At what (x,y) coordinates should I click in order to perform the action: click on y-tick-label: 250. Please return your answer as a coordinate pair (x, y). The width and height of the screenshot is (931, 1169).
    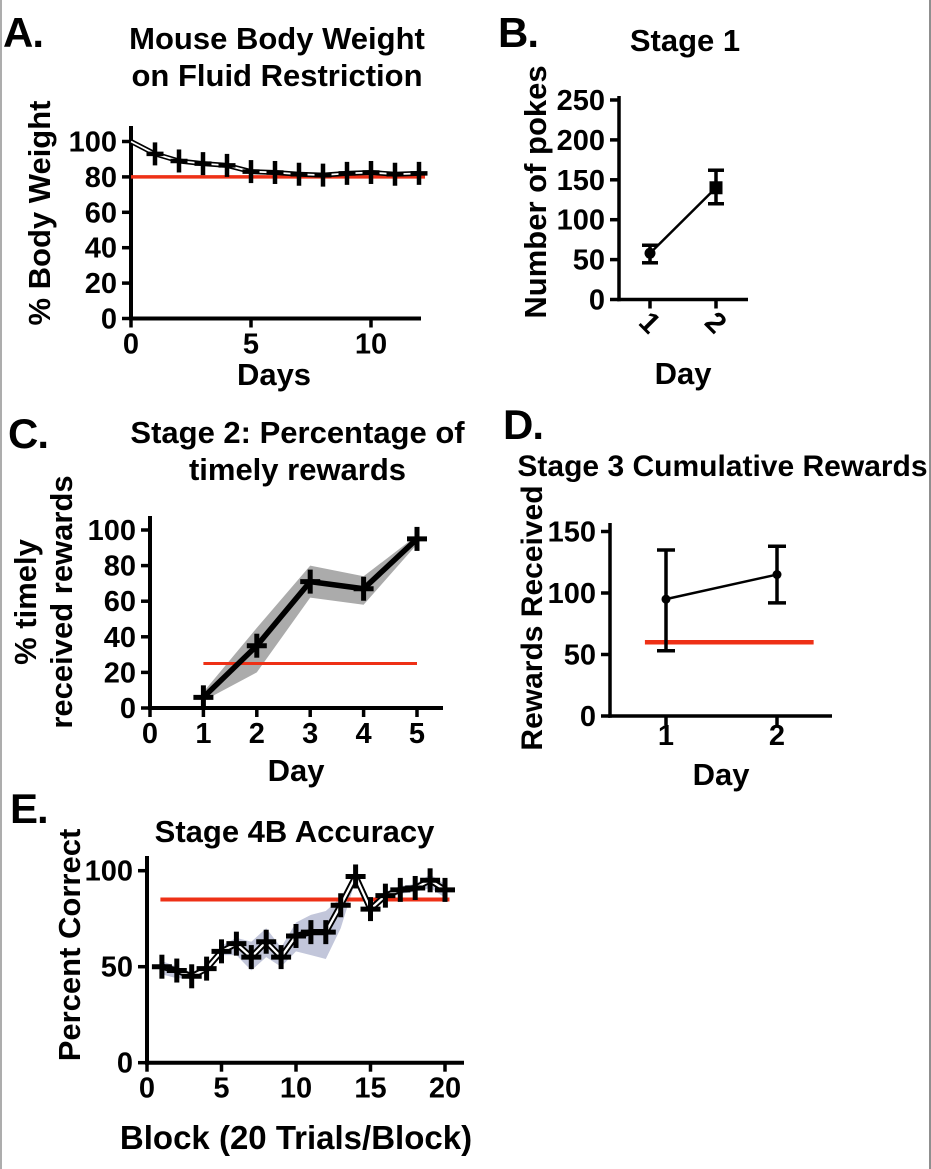
    Looking at the image, I should click on (581, 101).